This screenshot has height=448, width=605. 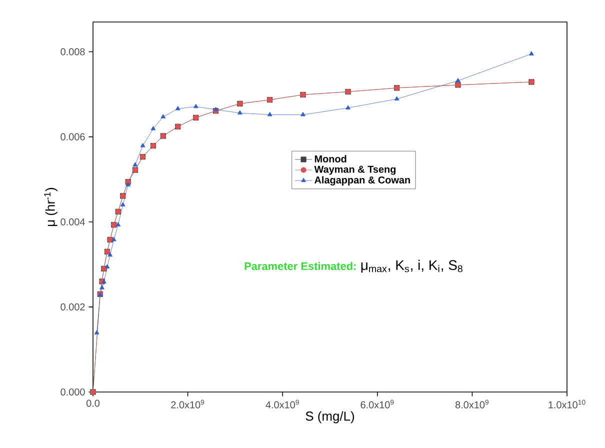 I want to click on y-tick-label: 0.002, so click(x=72, y=306).